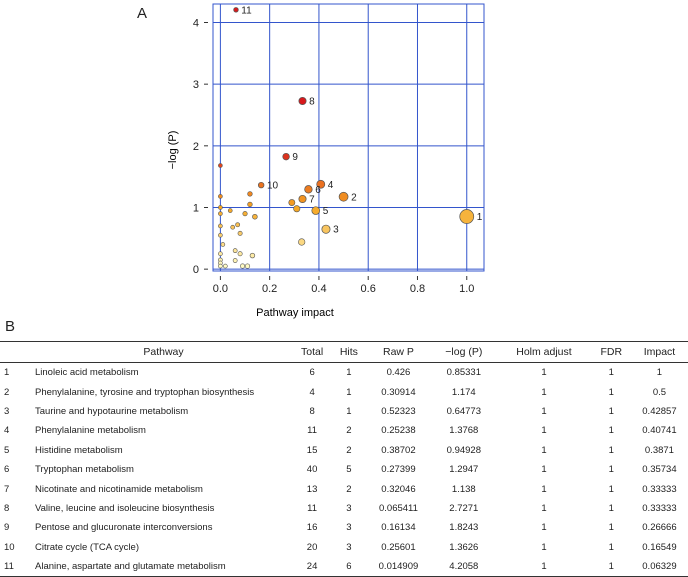 This screenshot has height=577, width=688. I want to click on cell-pathway: Pentose and glucuronate interconversions, so click(124, 528).